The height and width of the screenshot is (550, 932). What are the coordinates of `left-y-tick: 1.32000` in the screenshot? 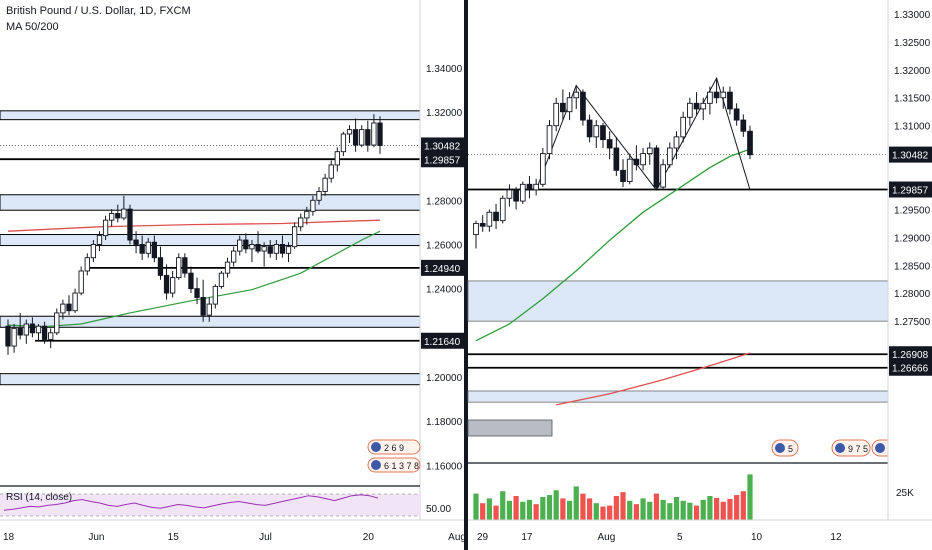 It's located at (444, 113).